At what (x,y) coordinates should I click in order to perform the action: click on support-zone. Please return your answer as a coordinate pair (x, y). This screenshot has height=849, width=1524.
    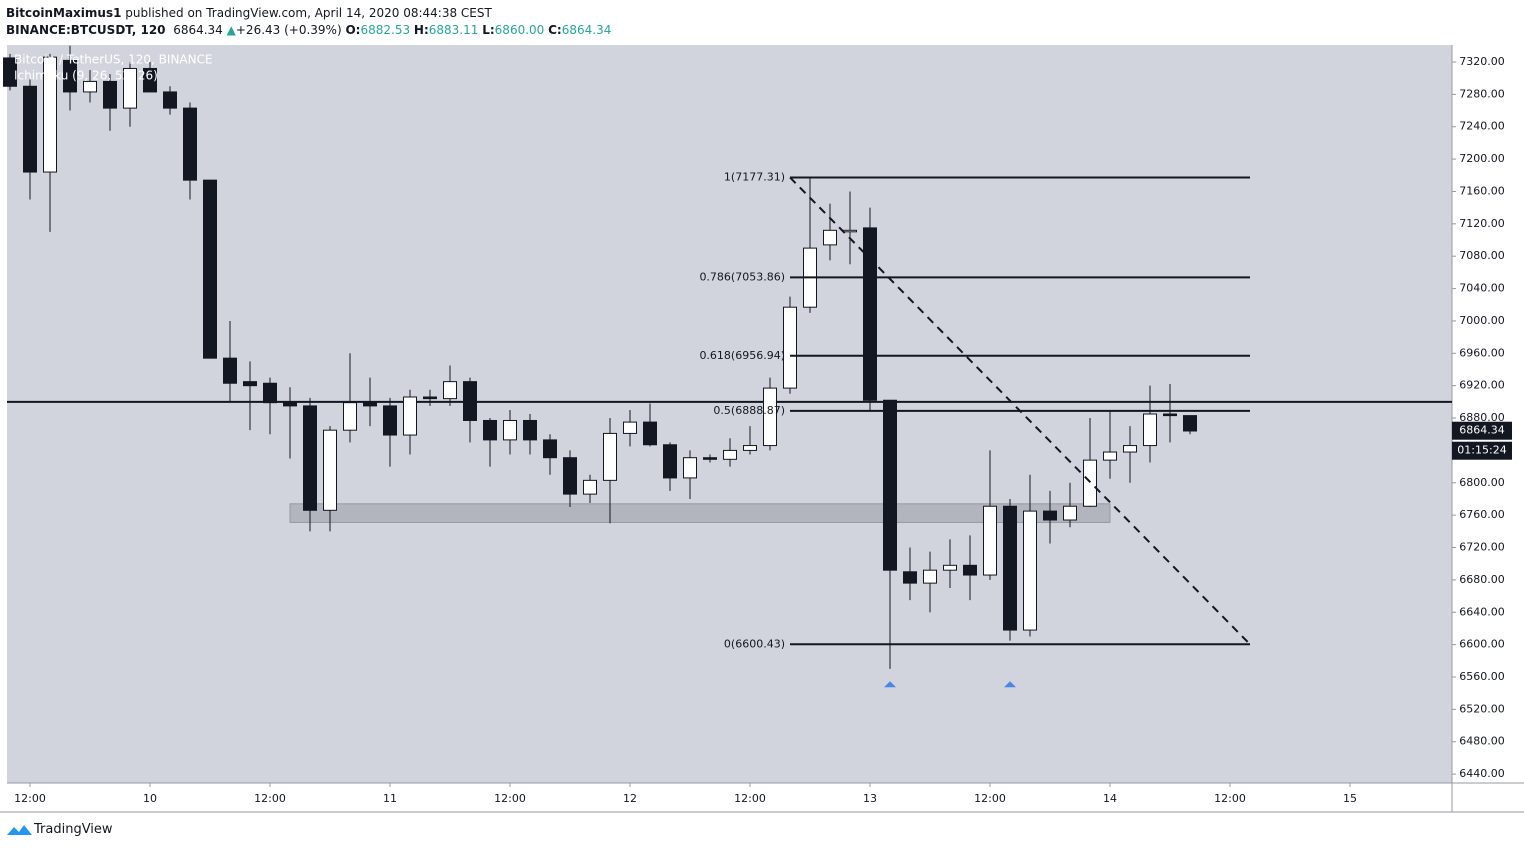
    Looking at the image, I should click on (700, 513).